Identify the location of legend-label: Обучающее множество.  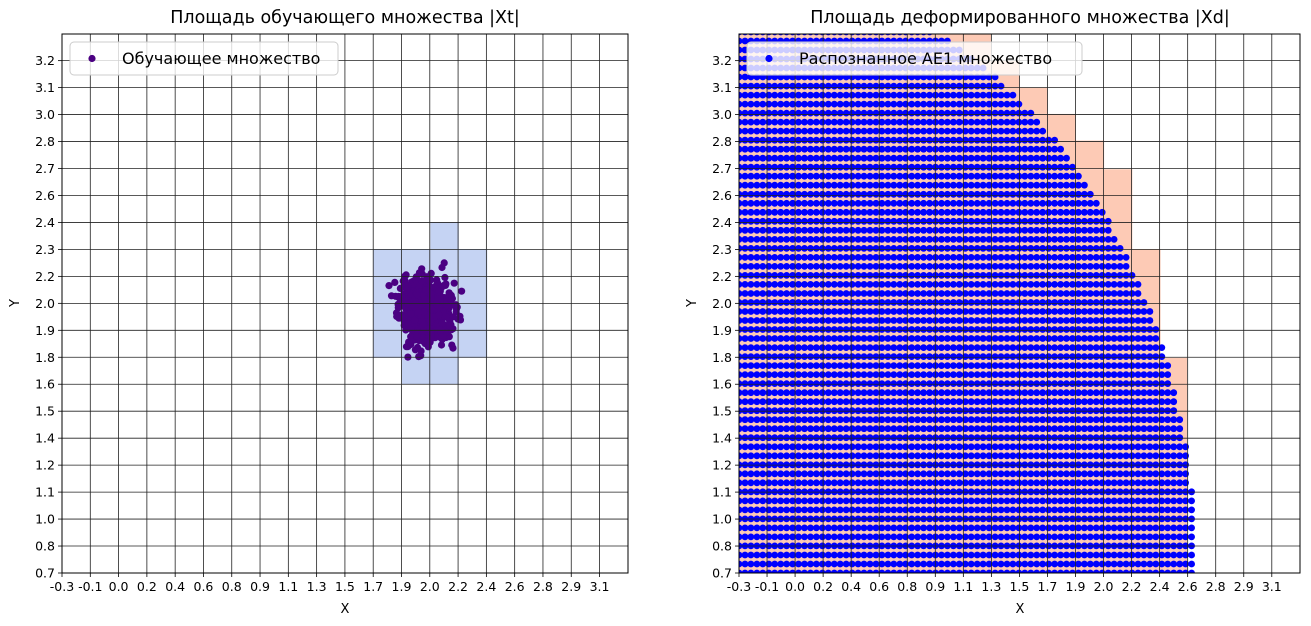
(221, 58).